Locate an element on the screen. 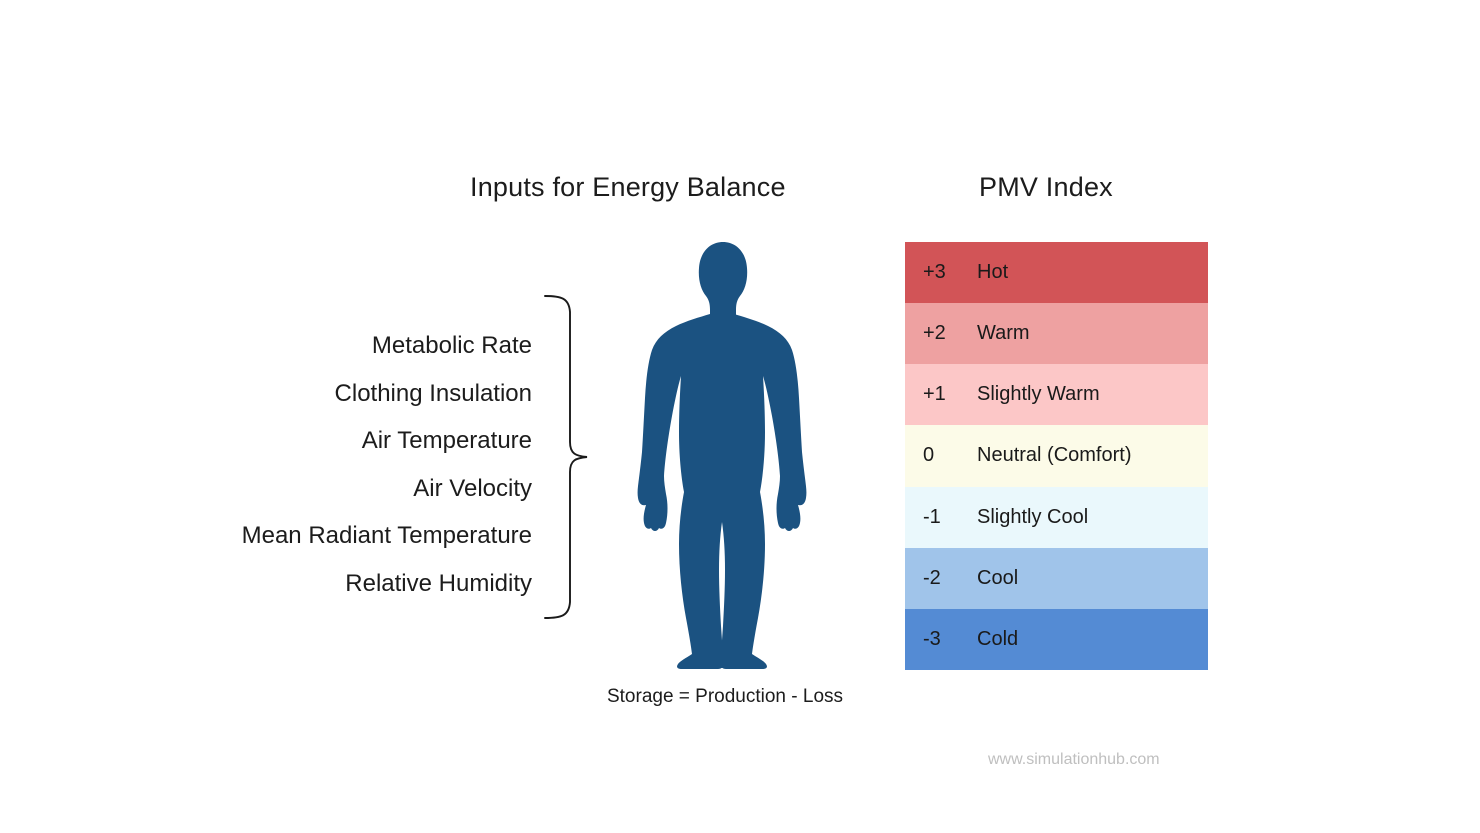 The width and height of the screenshot is (1480, 833). table-row: -1 Slightly Cool is located at coordinates (1056, 517).